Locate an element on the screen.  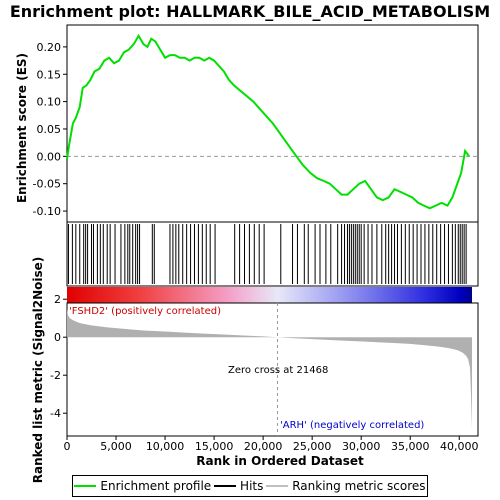
x-tick-label: 25,000 is located at coordinates (312, 446).